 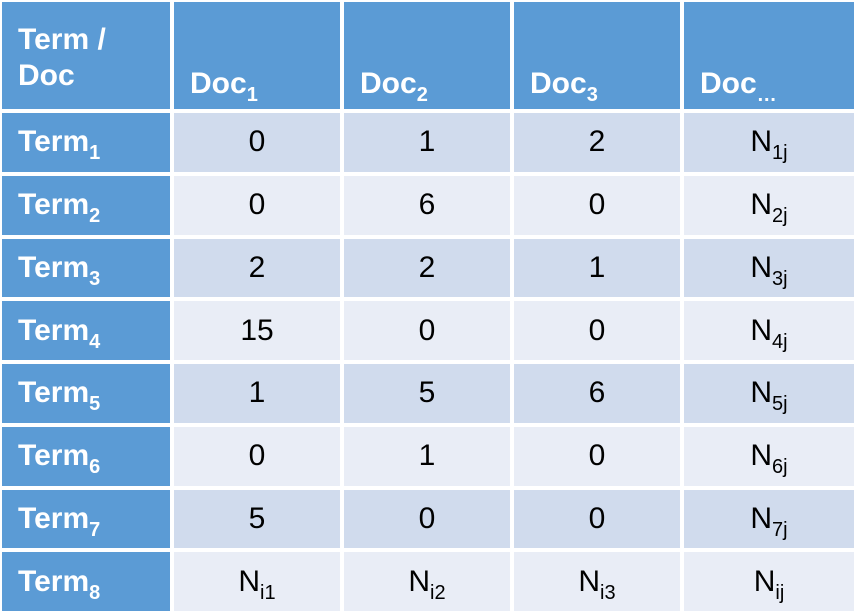 What do you see at coordinates (780, 153) in the screenshot?
I see `cell-subscript: 1j` at bounding box center [780, 153].